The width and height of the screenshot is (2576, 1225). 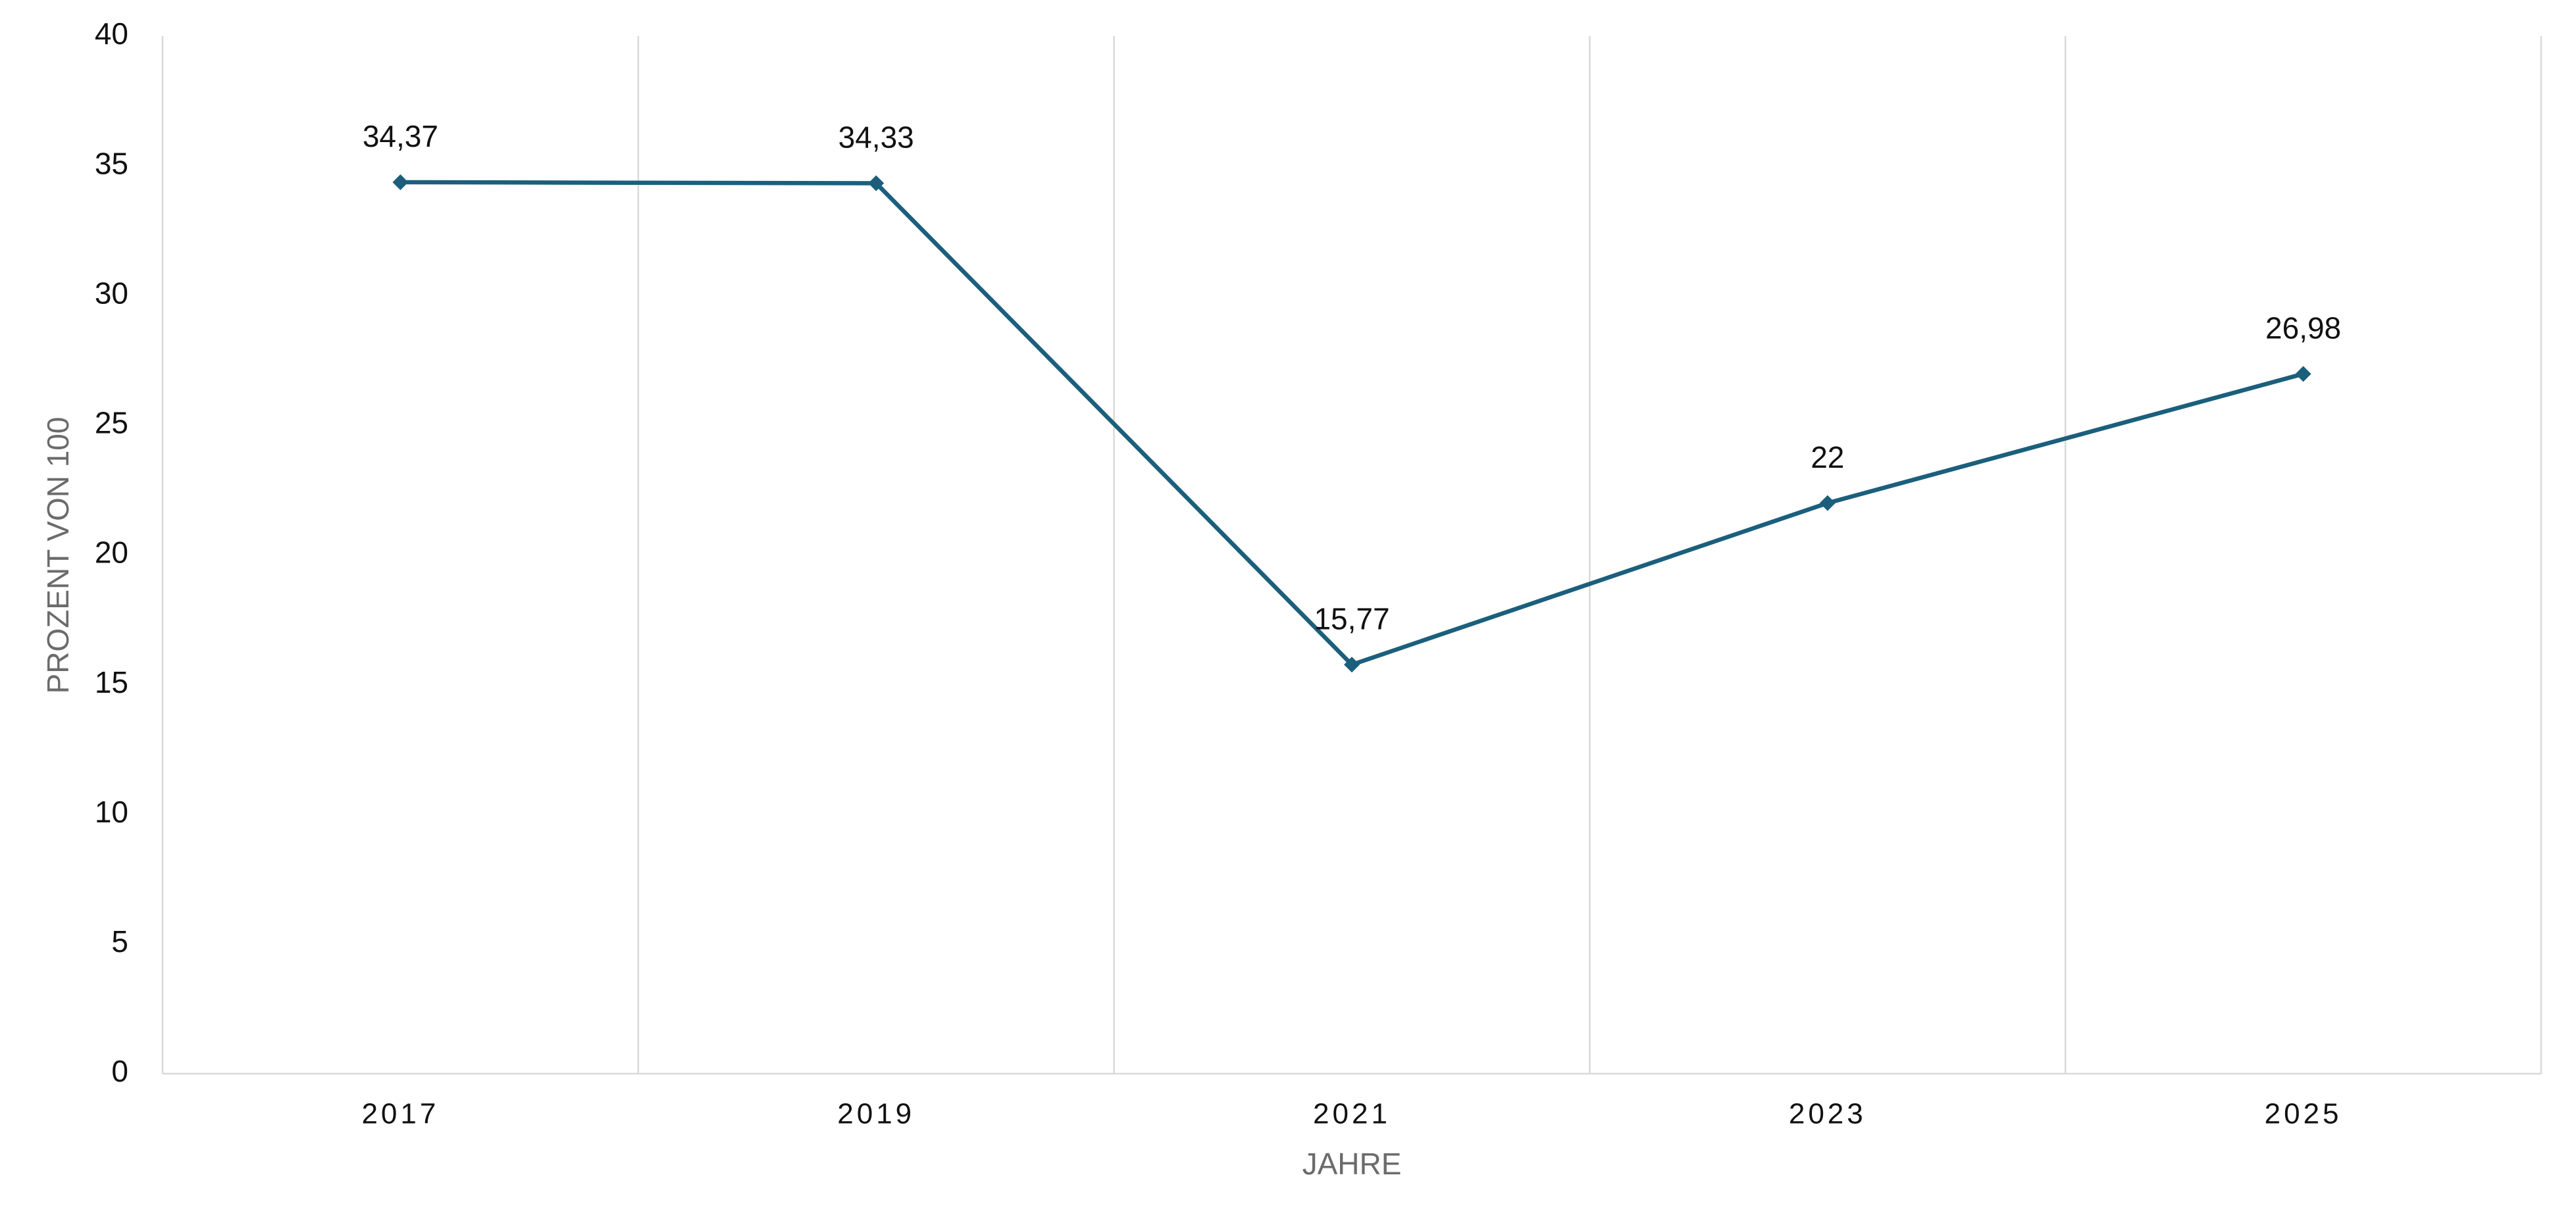 I want to click on y-tick-label: 30, so click(x=111, y=293).